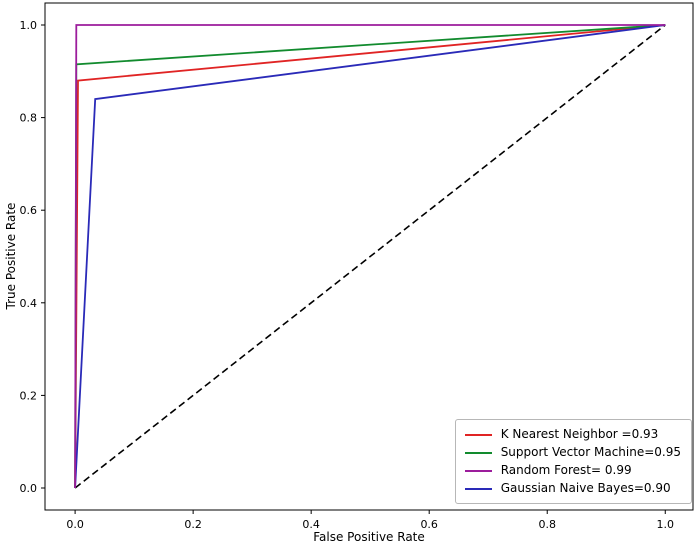  I want to click on y-tick-label: 0.8, so click(29, 118).